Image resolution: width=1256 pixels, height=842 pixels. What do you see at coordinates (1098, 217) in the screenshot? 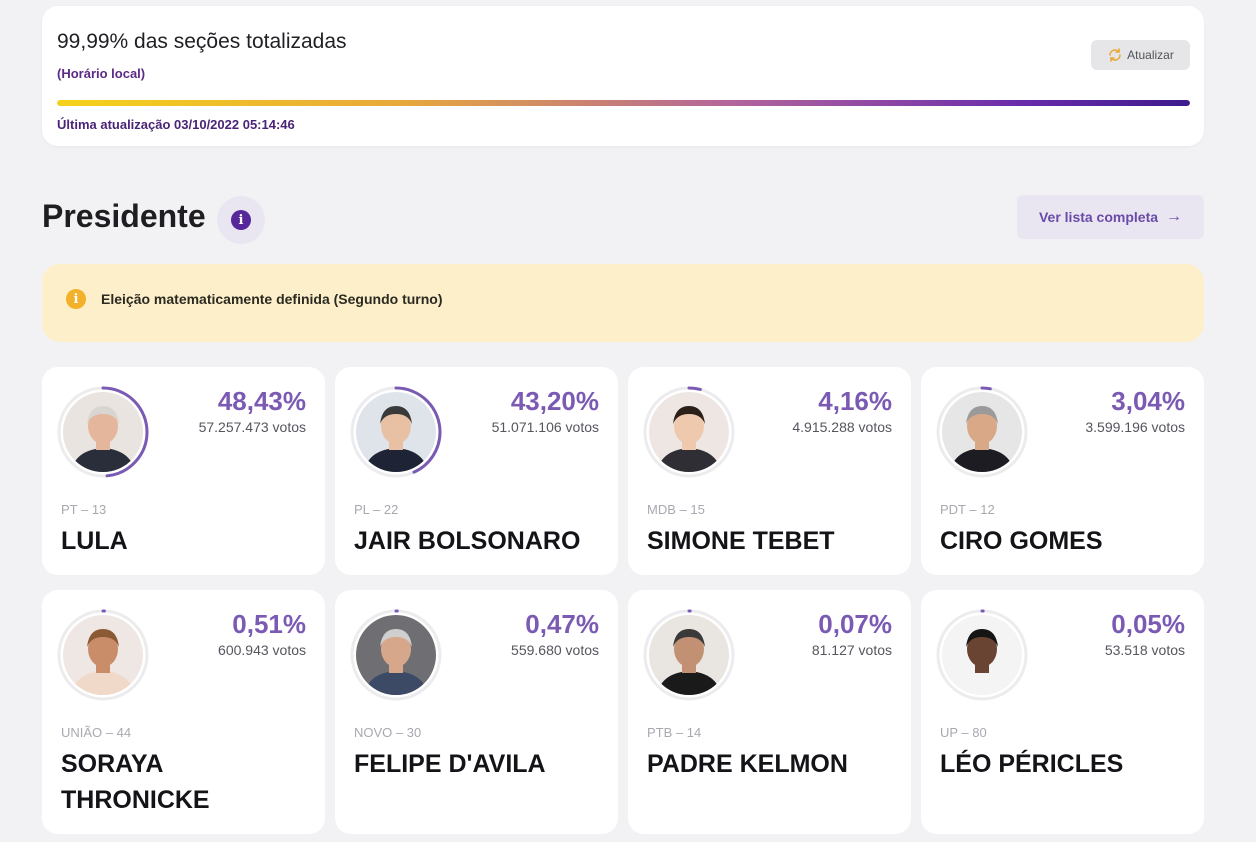
I see `full-list-label: Ver lista completa` at bounding box center [1098, 217].